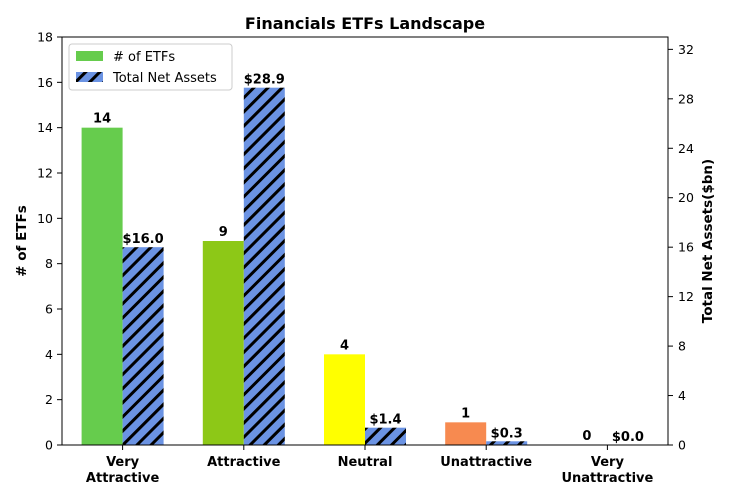 The width and height of the screenshot is (730, 500). Describe the element at coordinates (586, 436) in the screenshot. I see `data-label-etf-count: 0` at that location.